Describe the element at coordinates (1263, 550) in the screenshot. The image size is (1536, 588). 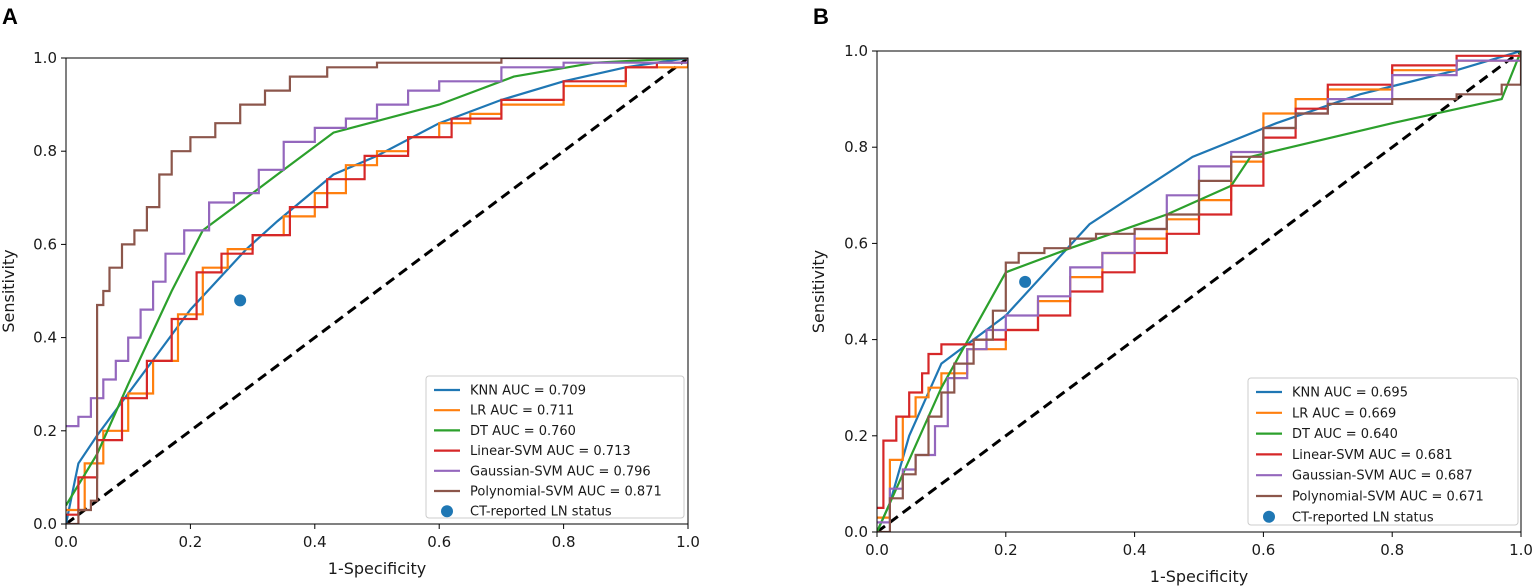
I see `chart-1-x-tick-label-3: 0.6` at that location.